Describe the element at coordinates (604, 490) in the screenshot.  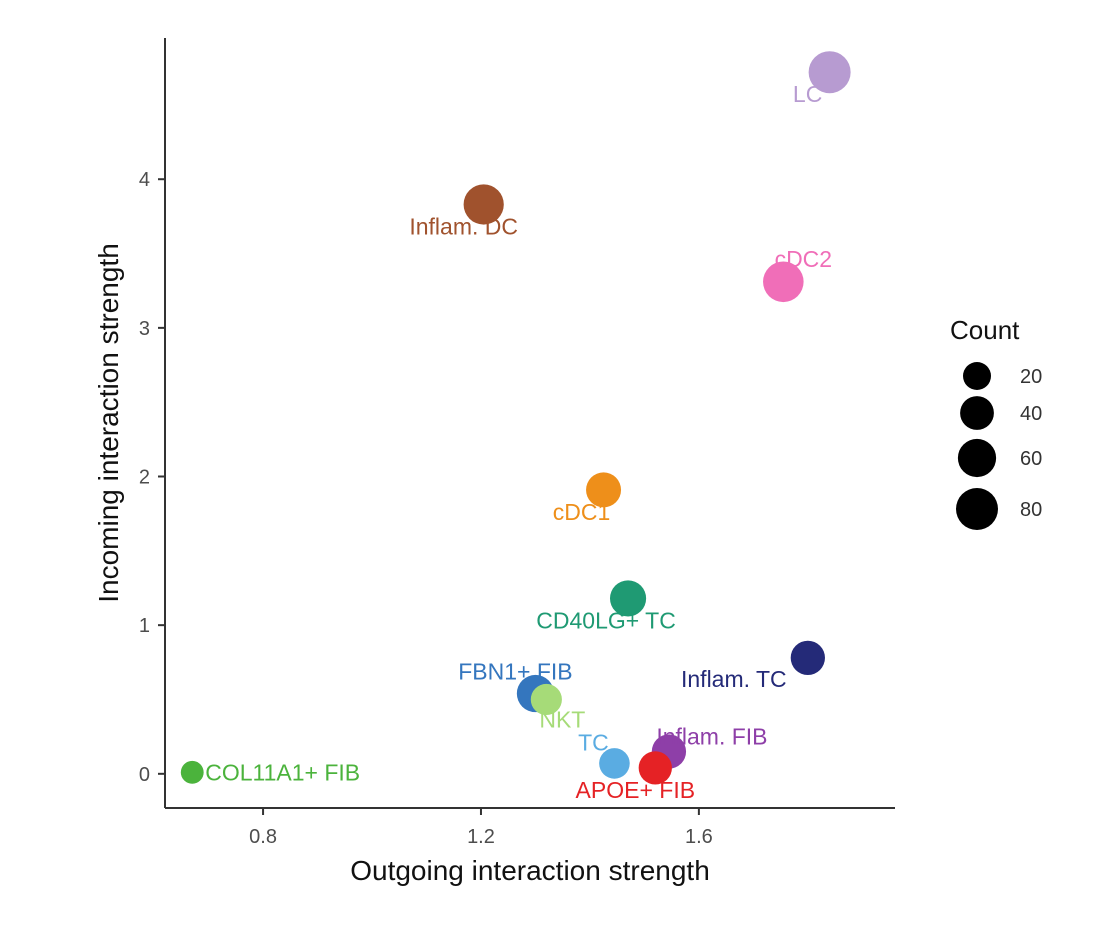
I see `point-cdc1` at that location.